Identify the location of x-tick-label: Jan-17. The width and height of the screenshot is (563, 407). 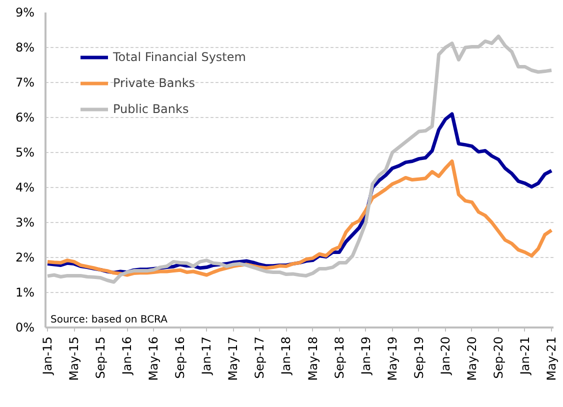
(207, 356).